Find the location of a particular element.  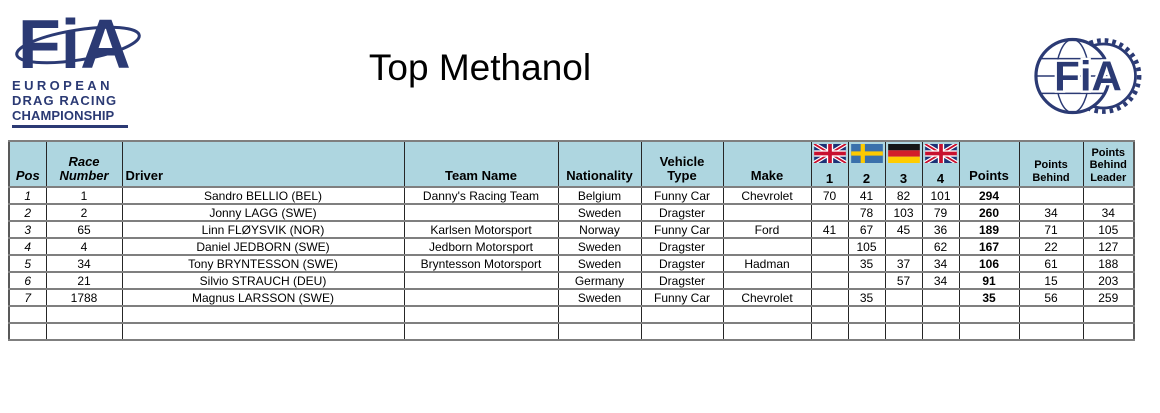

round-number: 2 is located at coordinates (866, 178).